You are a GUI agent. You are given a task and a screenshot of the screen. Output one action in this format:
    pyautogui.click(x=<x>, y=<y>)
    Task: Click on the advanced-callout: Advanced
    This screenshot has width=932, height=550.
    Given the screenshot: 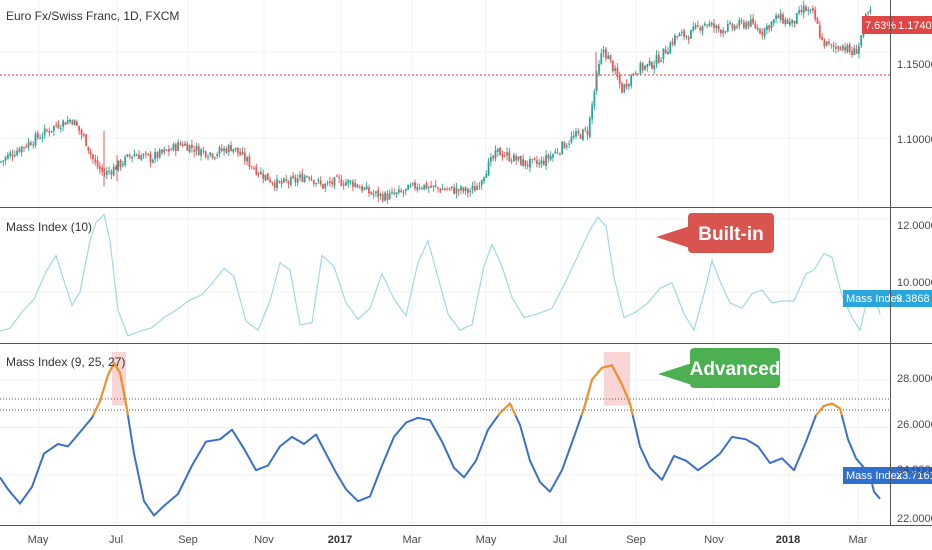 What is the action you would take?
    pyautogui.click(x=719, y=368)
    